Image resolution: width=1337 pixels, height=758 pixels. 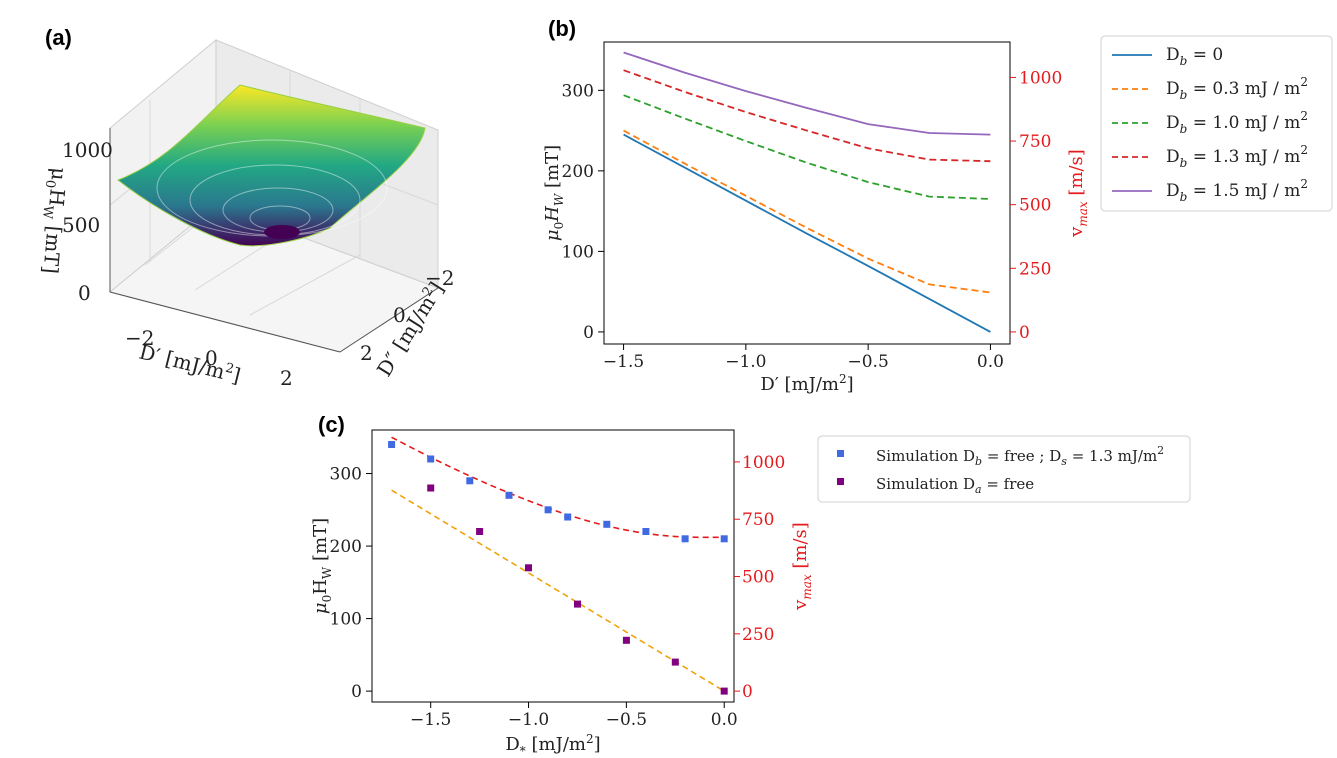 What do you see at coordinates (990, 362) in the screenshot?
I see `x-tick-label-b: 0.0` at bounding box center [990, 362].